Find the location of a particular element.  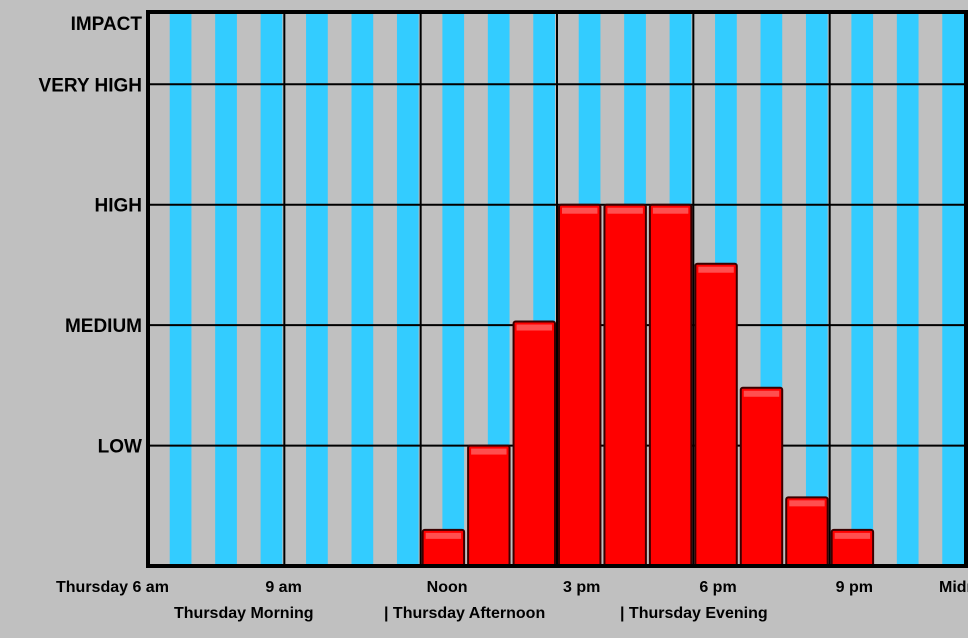

y-label-very-high: VERY HIGH is located at coordinates (90, 85).